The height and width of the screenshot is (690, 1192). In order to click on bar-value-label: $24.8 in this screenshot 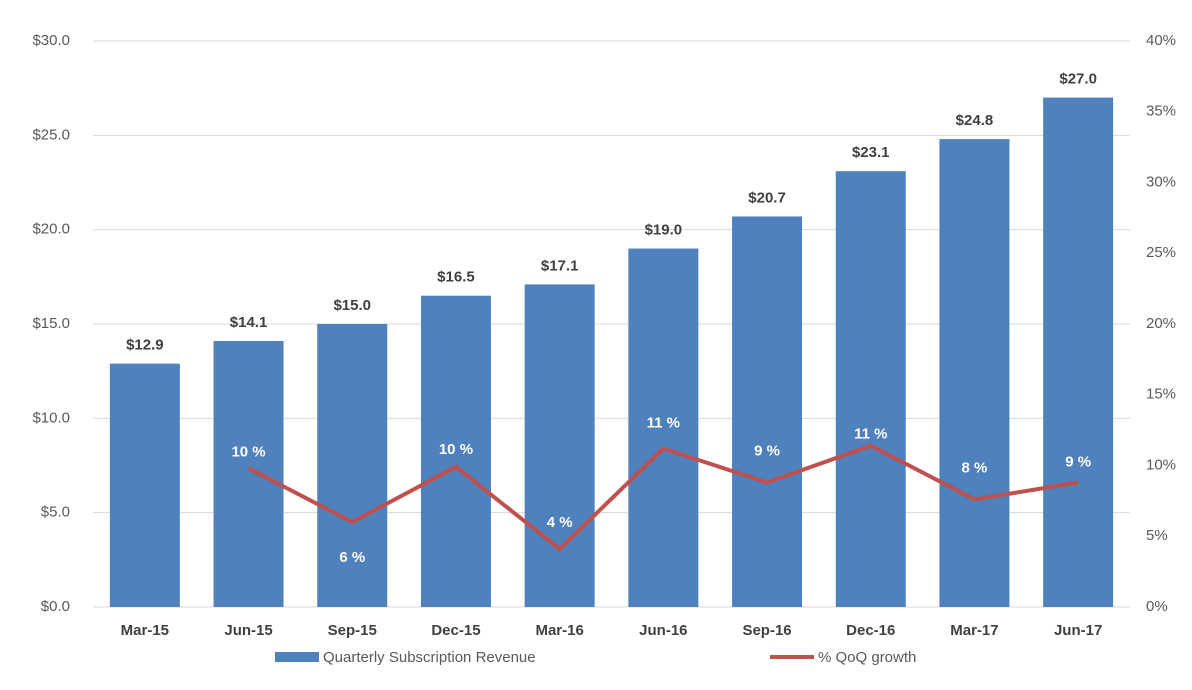, I will do `click(975, 120)`.